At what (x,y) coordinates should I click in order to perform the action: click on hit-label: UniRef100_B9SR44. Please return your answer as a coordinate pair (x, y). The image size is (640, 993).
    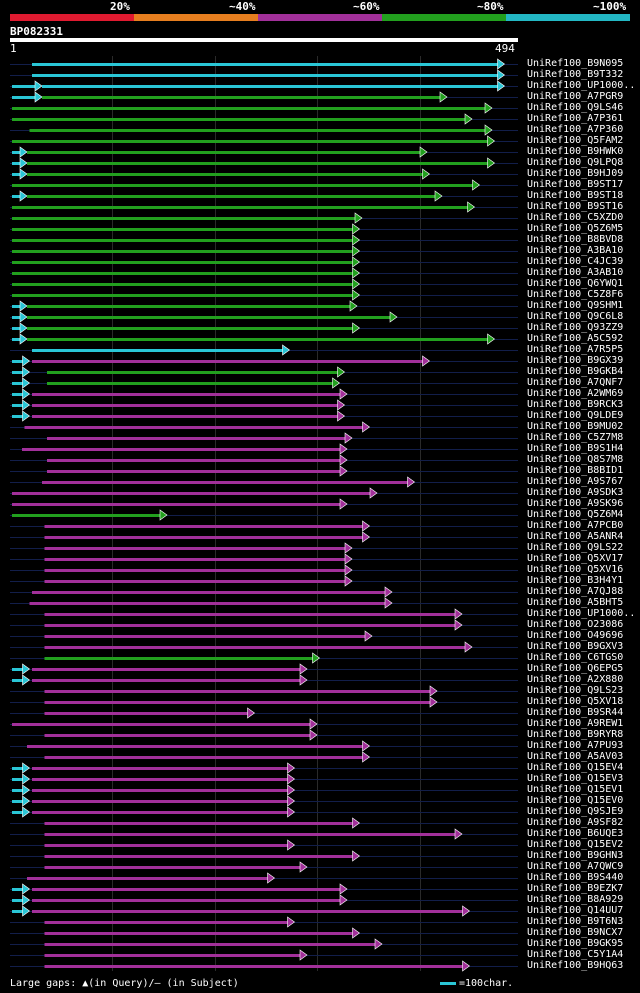
    Looking at the image, I should click on (575, 712).